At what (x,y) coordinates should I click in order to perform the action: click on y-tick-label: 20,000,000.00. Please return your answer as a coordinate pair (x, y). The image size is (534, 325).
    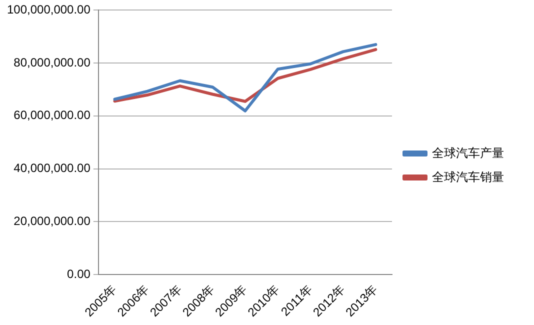
    Looking at the image, I should click on (52, 221).